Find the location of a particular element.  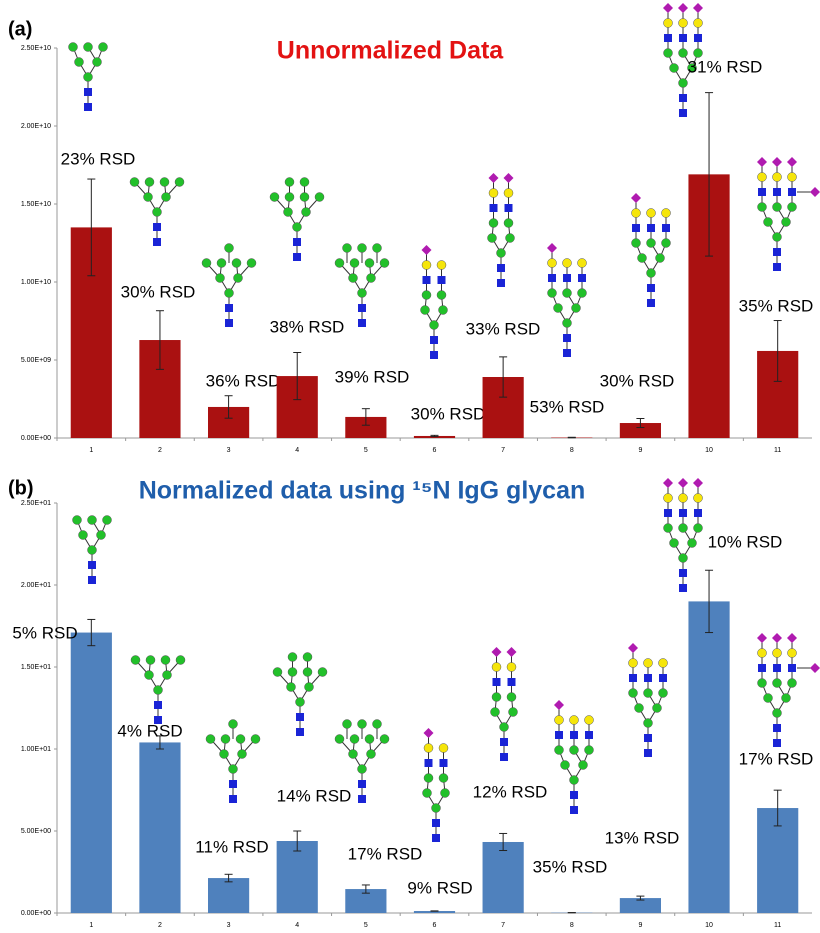

x-tick-label: 7 is located at coordinates (503, 925).